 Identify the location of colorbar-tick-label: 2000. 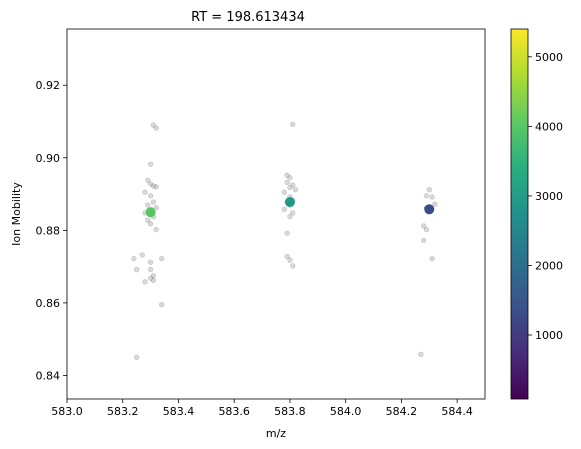
(549, 265).